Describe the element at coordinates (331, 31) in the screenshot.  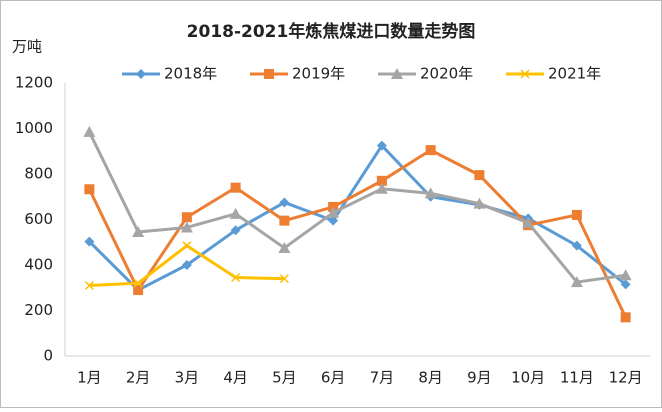
I see `chart-title: 2018-2021年炼焦煤进口数量走势图` at that location.